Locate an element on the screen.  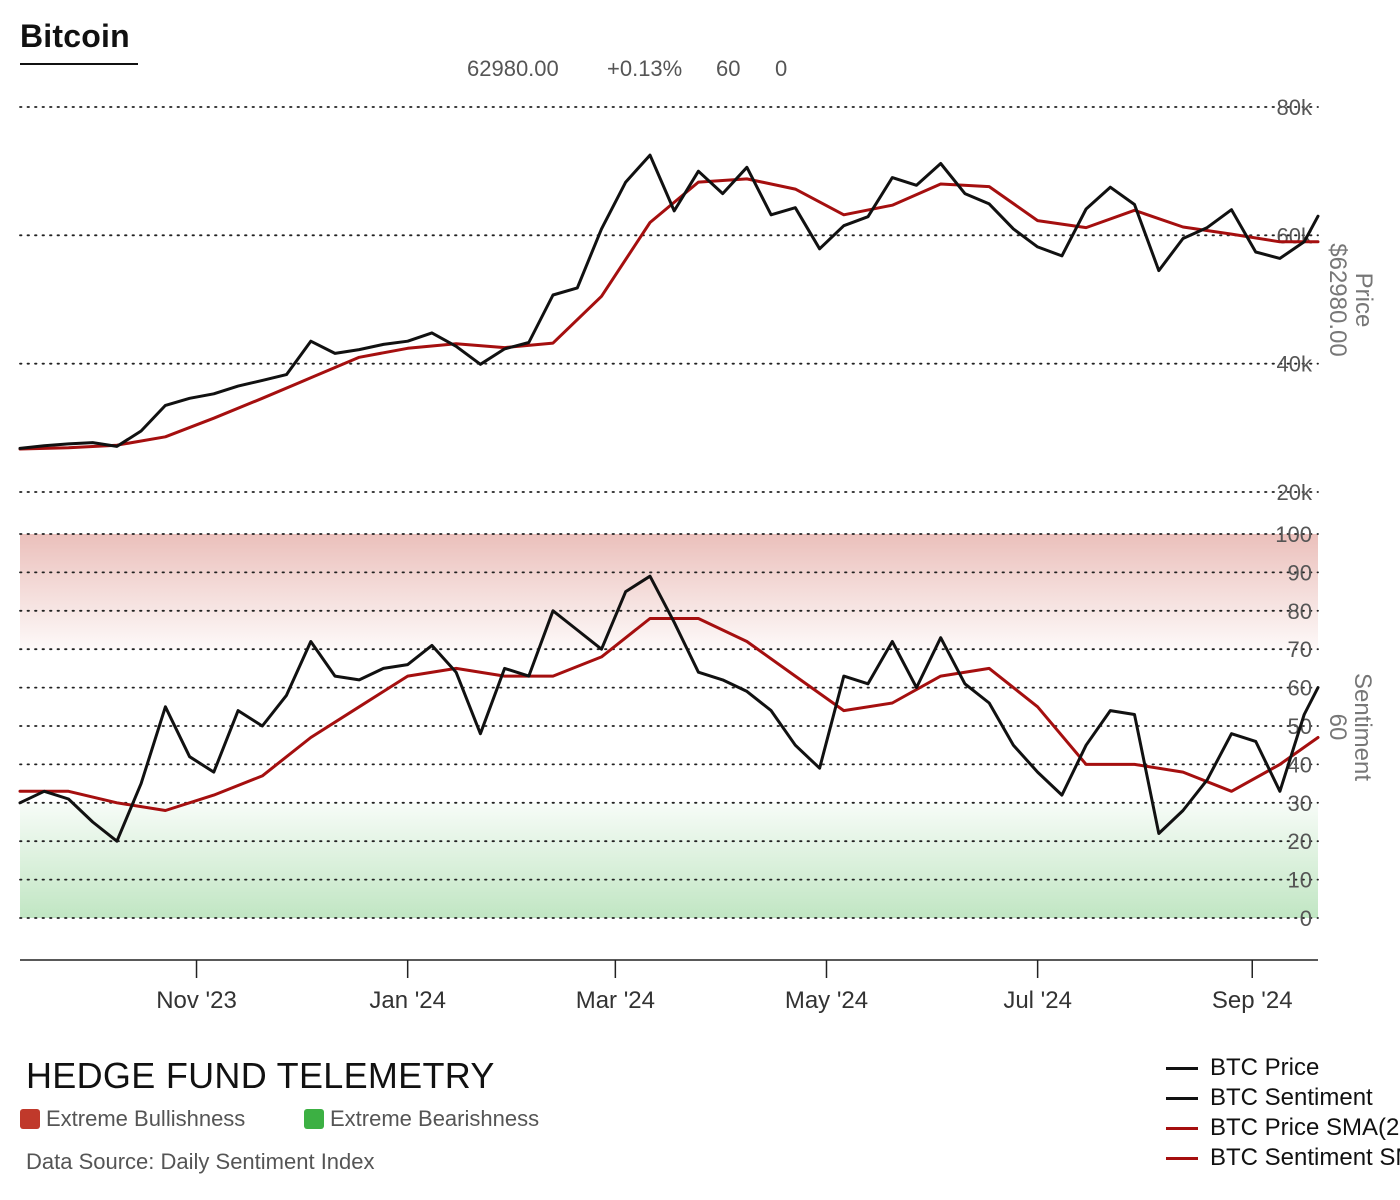
sentiment-tick-label: 70 is located at coordinates (1300, 649).